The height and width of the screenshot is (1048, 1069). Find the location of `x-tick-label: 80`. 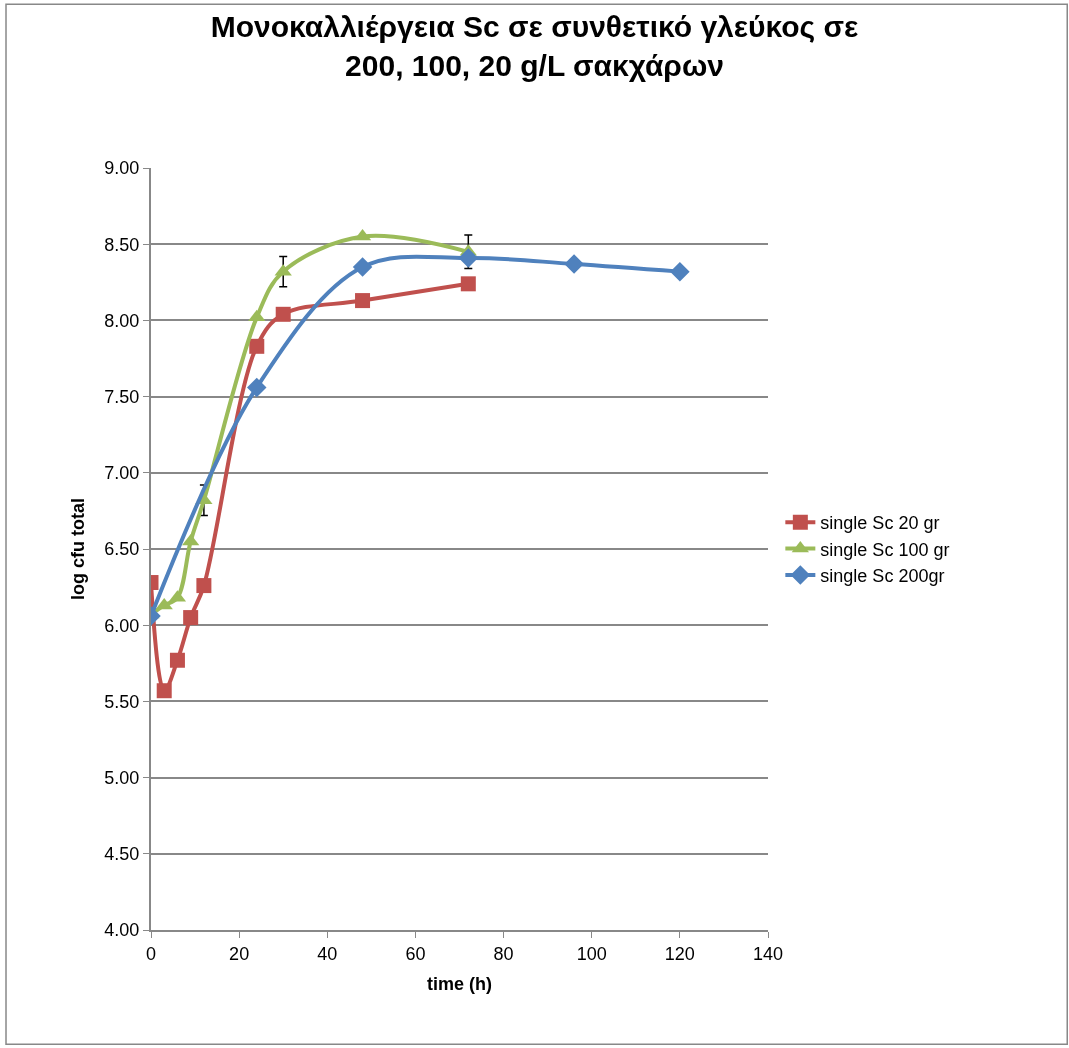

x-tick-label: 80 is located at coordinates (503, 953).